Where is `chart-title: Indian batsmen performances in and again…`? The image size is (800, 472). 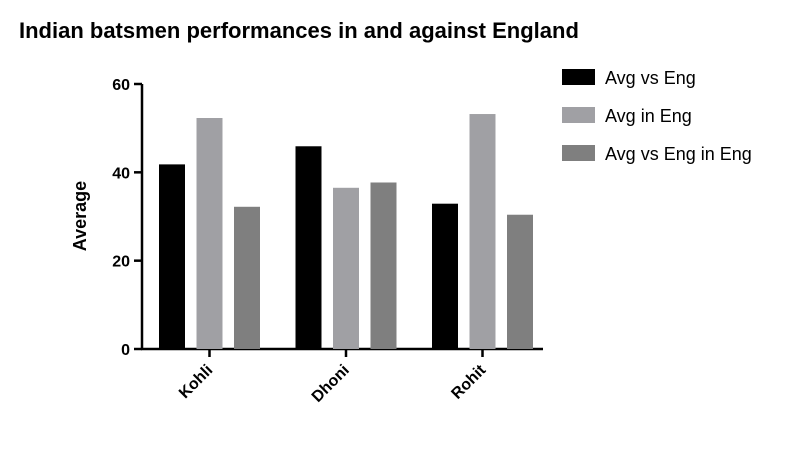
chart-title: Indian batsmen performances in and again… is located at coordinates (299, 30).